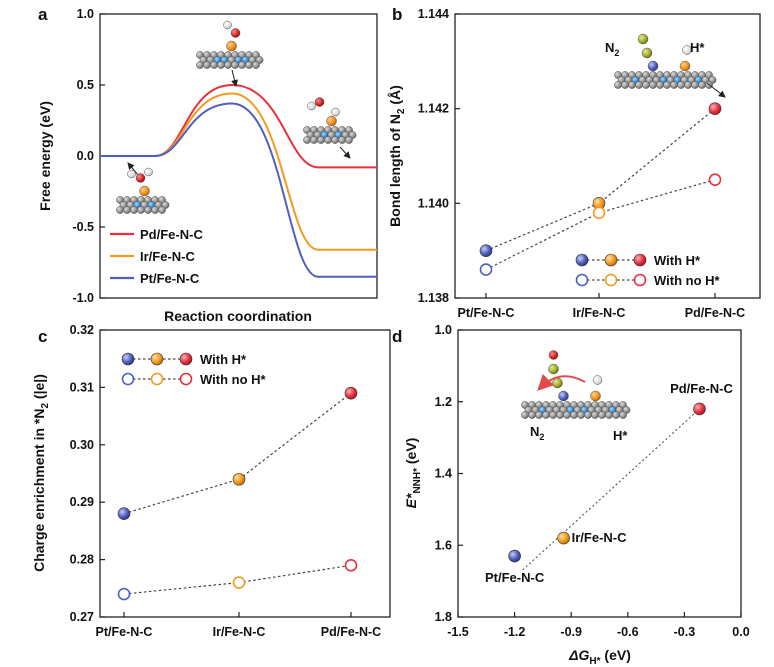 The width and height of the screenshot is (774, 667). Describe the element at coordinates (335, 112) in the screenshot. I see `h-atom` at that location.